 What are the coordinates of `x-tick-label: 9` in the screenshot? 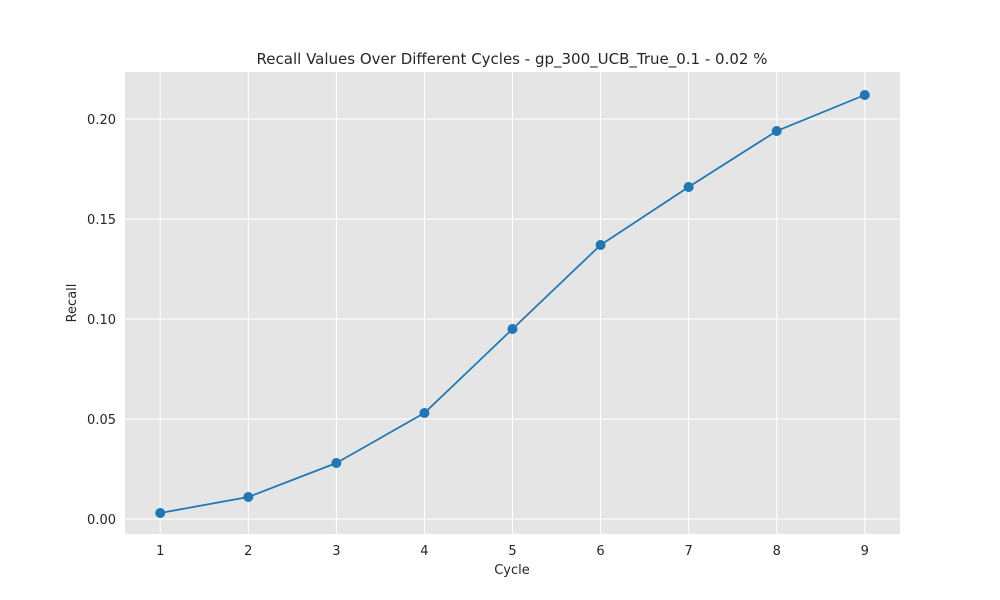 It's located at (865, 551).